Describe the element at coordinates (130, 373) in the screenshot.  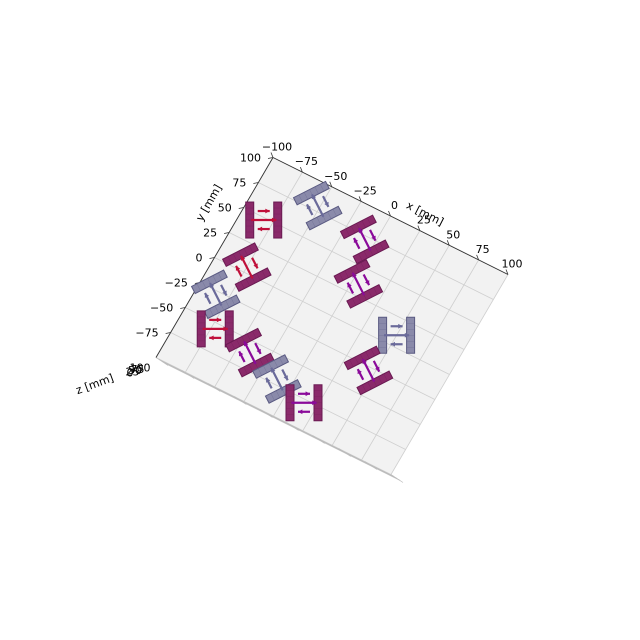
I see `z-tick-label: 0` at that location.